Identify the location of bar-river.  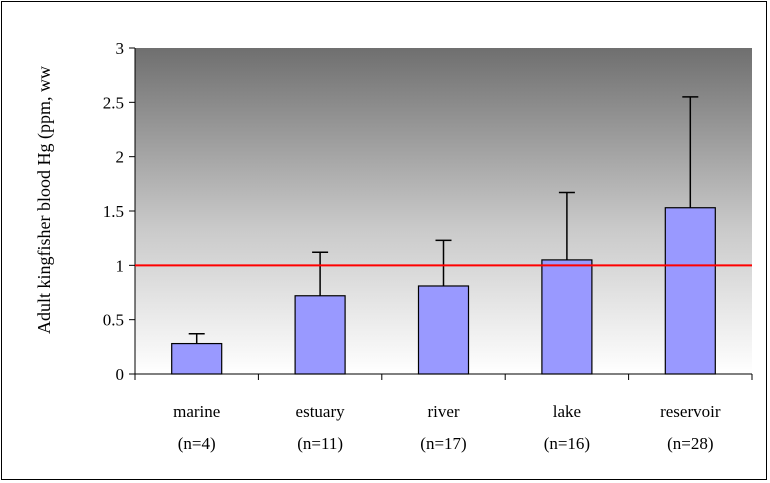
(443, 330).